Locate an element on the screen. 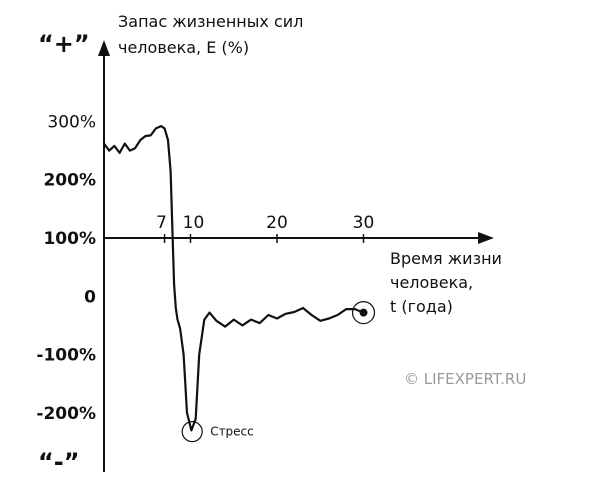 The height and width of the screenshot is (487, 600). x-axis-title-line-2: человека, is located at coordinates (431, 282).